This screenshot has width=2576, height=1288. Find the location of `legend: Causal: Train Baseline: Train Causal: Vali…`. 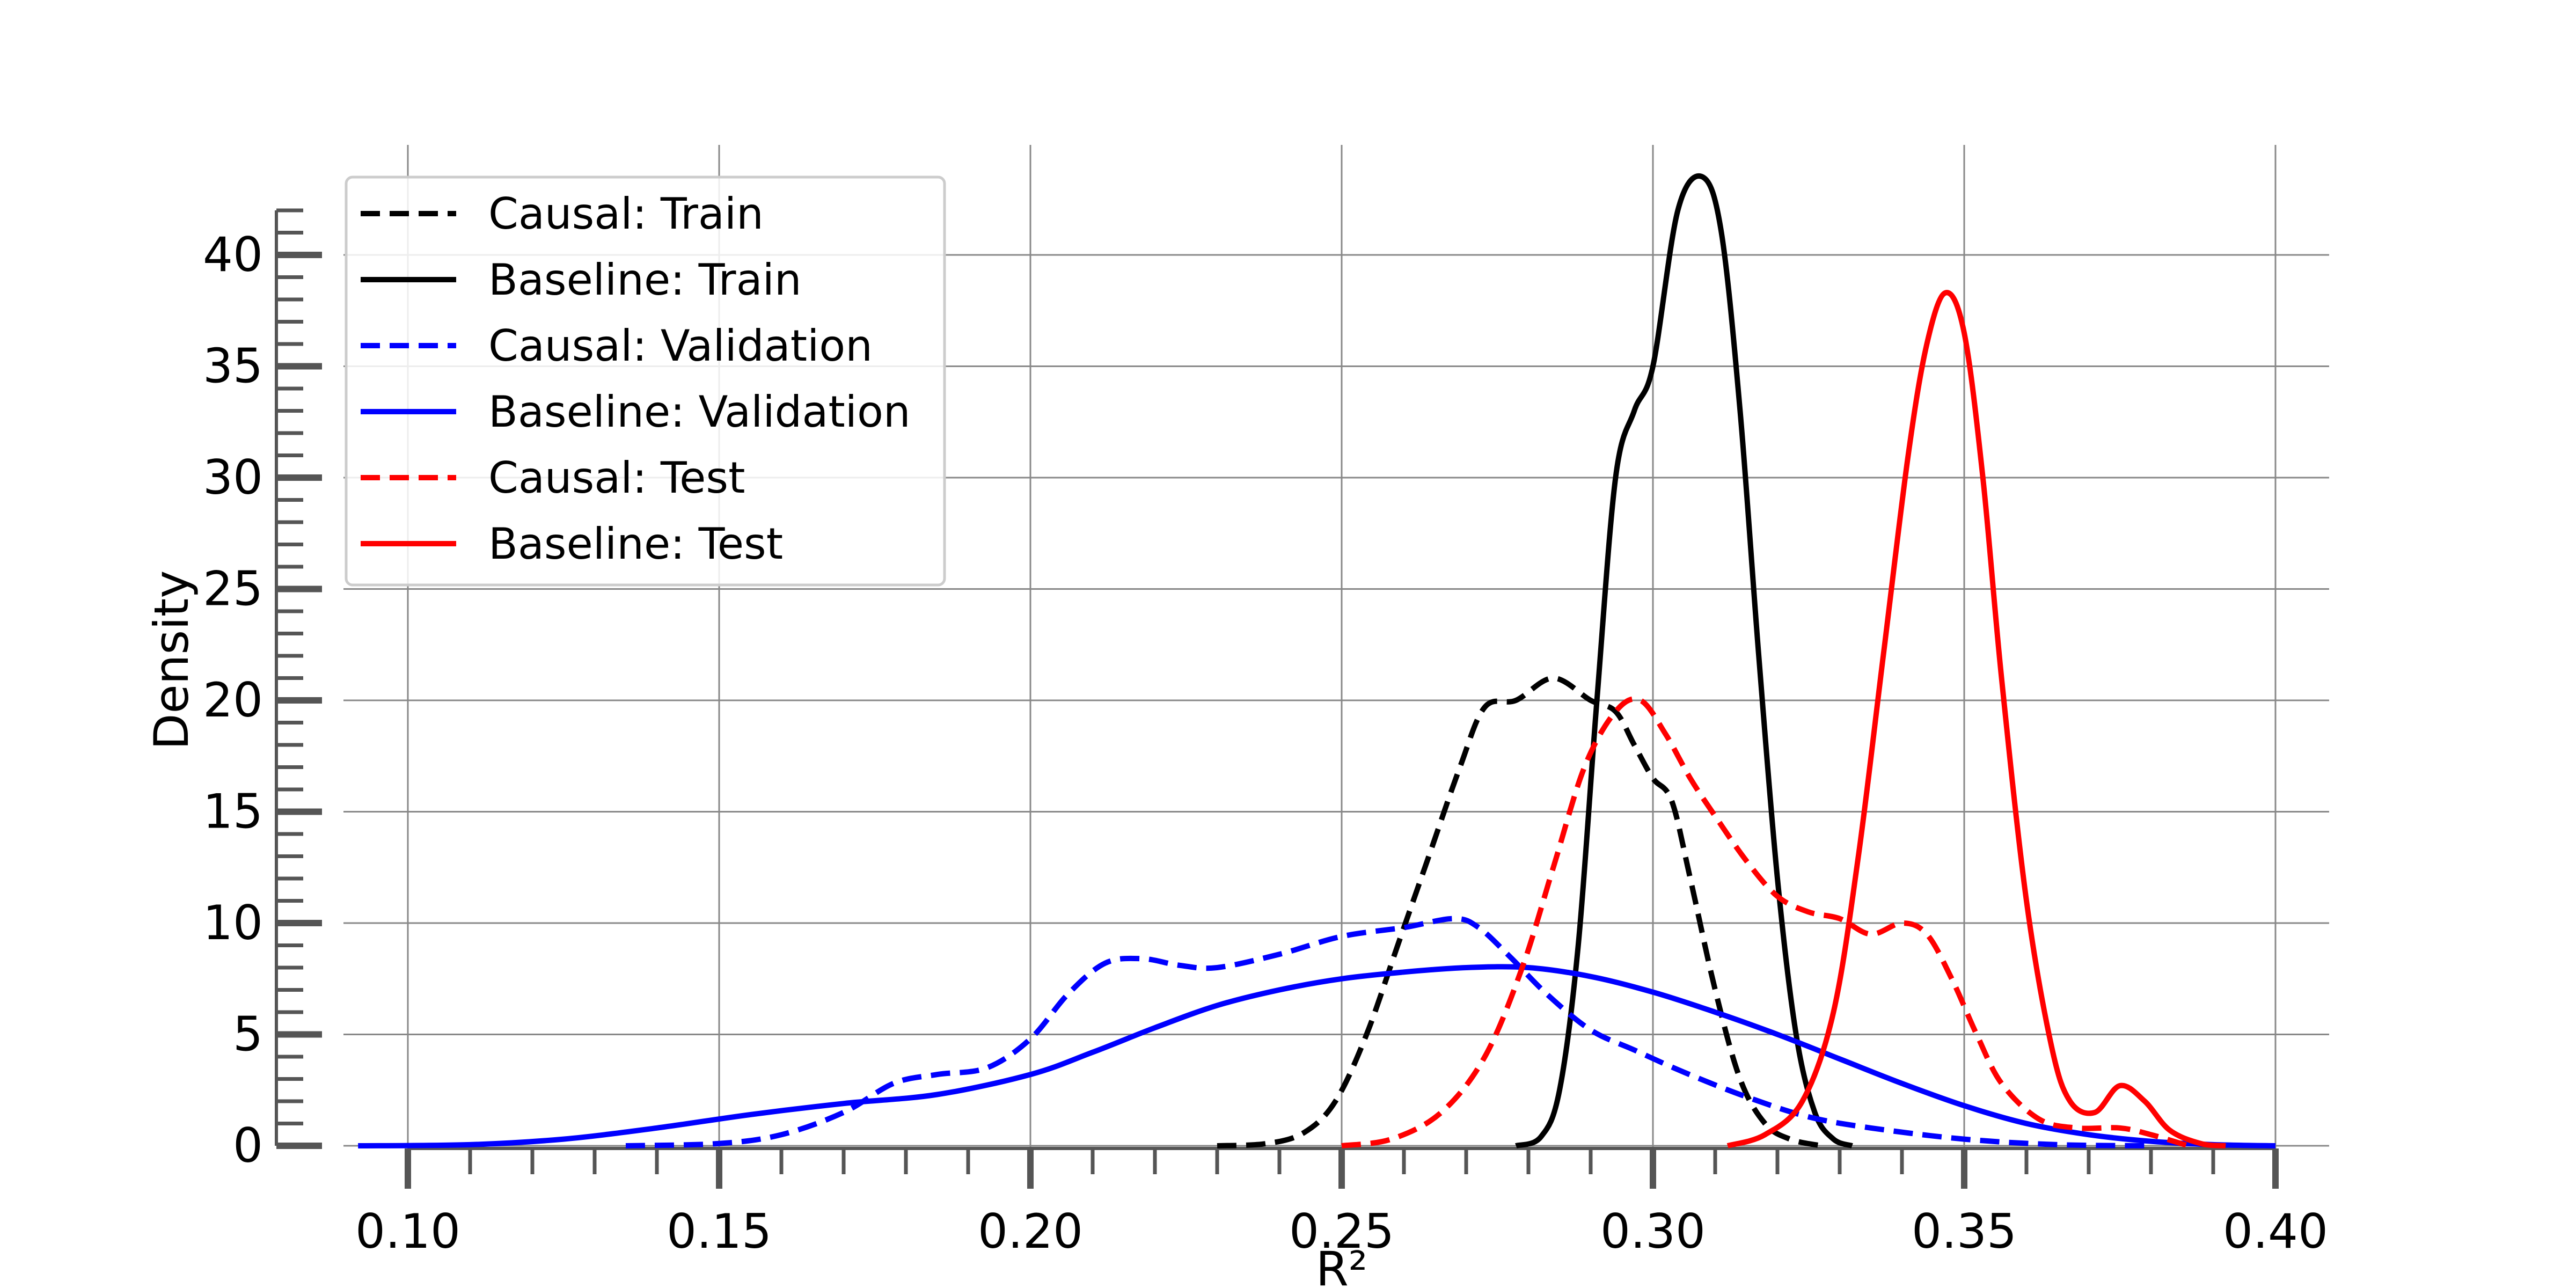

legend: Causal: Train Baseline: Train Causal: Vali… is located at coordinates (645, 381).